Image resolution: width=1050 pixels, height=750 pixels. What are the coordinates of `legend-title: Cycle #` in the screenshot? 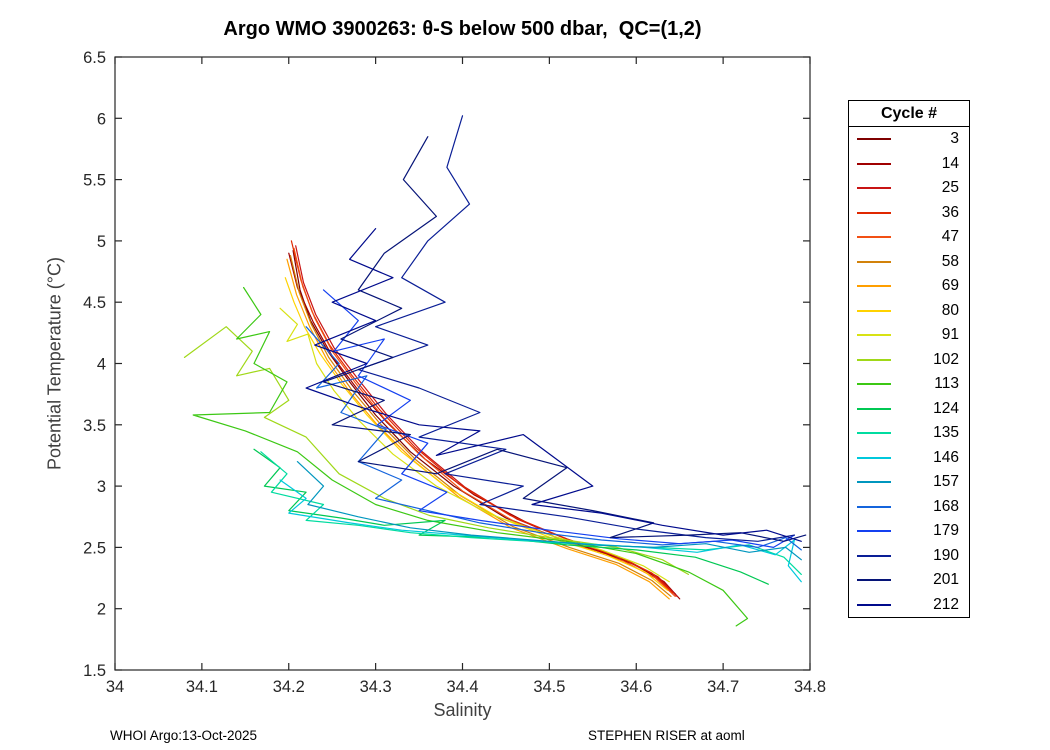 It's located at (909, 114).